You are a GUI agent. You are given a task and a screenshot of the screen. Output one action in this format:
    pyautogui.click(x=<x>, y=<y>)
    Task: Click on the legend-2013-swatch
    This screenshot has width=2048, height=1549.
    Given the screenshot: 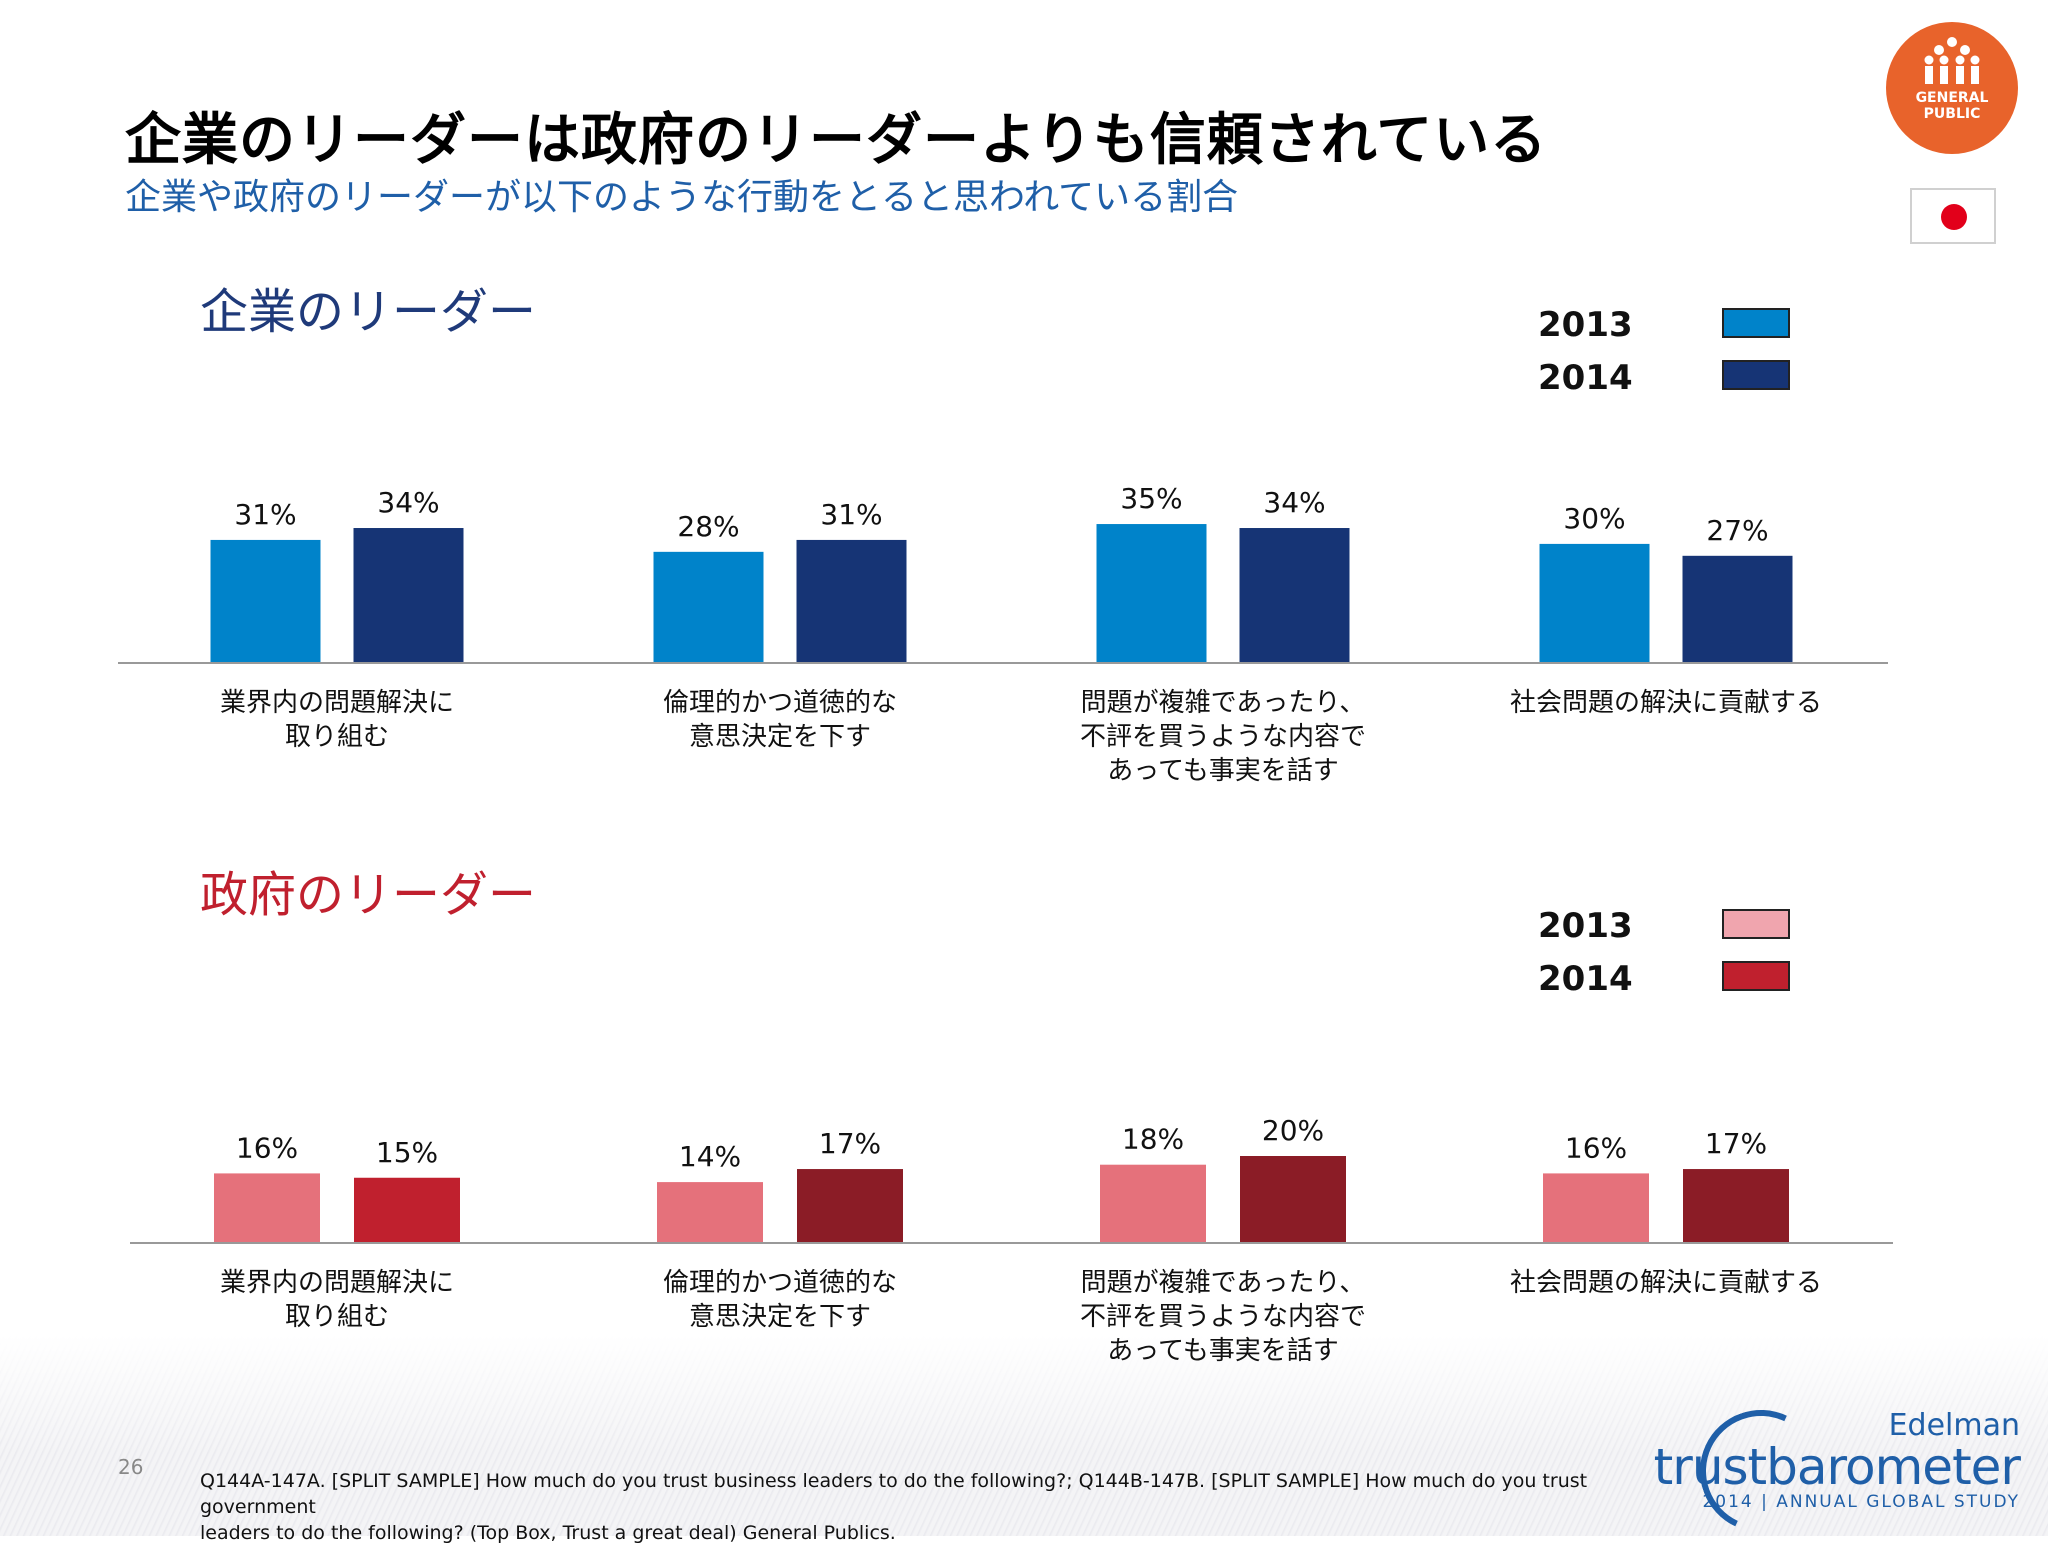 What is the action you would take?
    pyautogui.click(x=1756, y=323)
    